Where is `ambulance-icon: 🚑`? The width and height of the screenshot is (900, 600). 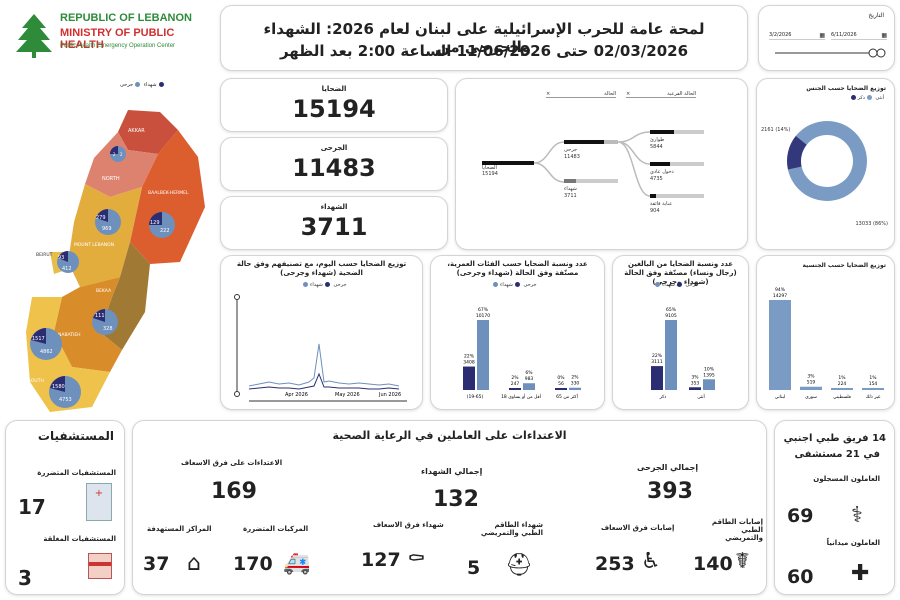
ambulance-icon: 🚑 is located at coordinates (297, 563).